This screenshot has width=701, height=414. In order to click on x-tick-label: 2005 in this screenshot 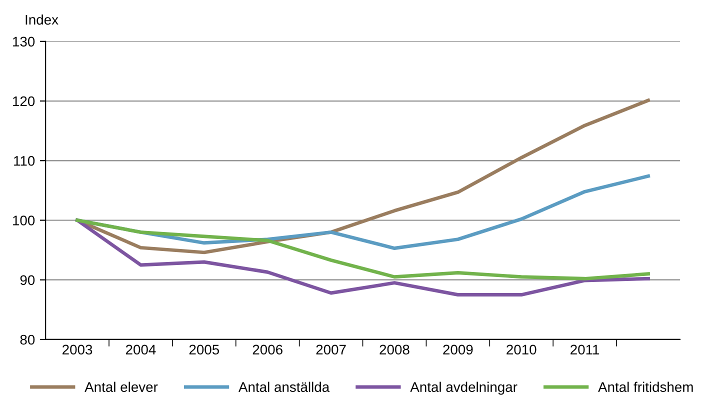, I will do `click(204, 349)`.